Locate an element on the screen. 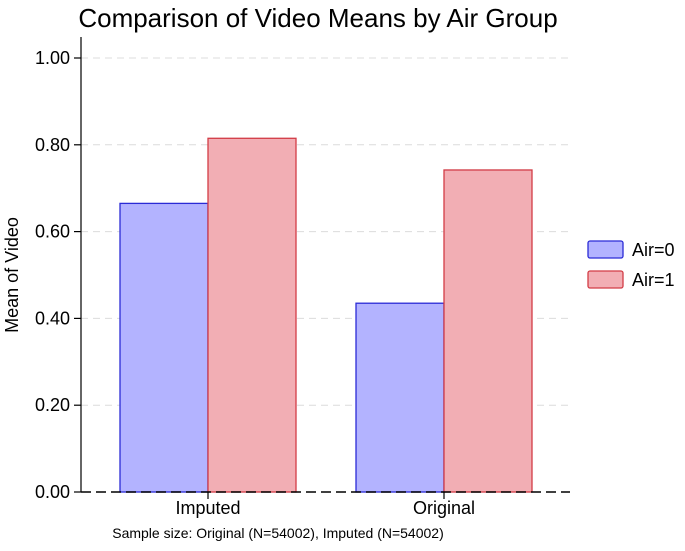 Image resolution: width=685 pixels, height=551 pixels. legend-label: Air=0 is located at coordinates (653, 250).